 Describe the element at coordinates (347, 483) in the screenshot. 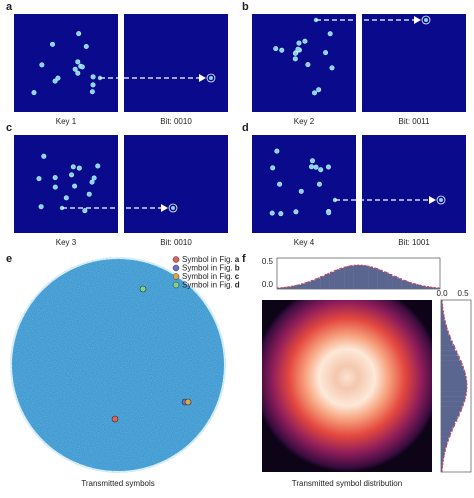

I see `caption: Transmitted symbol distribution` at that location.